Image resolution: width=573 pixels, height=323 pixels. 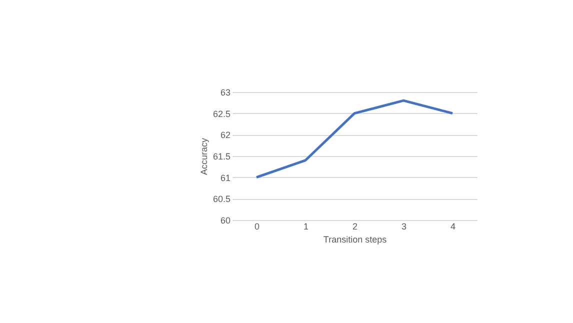 What do you see at coordinates (225, 93) in the screenshot?
I see `y-tick-label: 63` at bounding box center [225, 93].